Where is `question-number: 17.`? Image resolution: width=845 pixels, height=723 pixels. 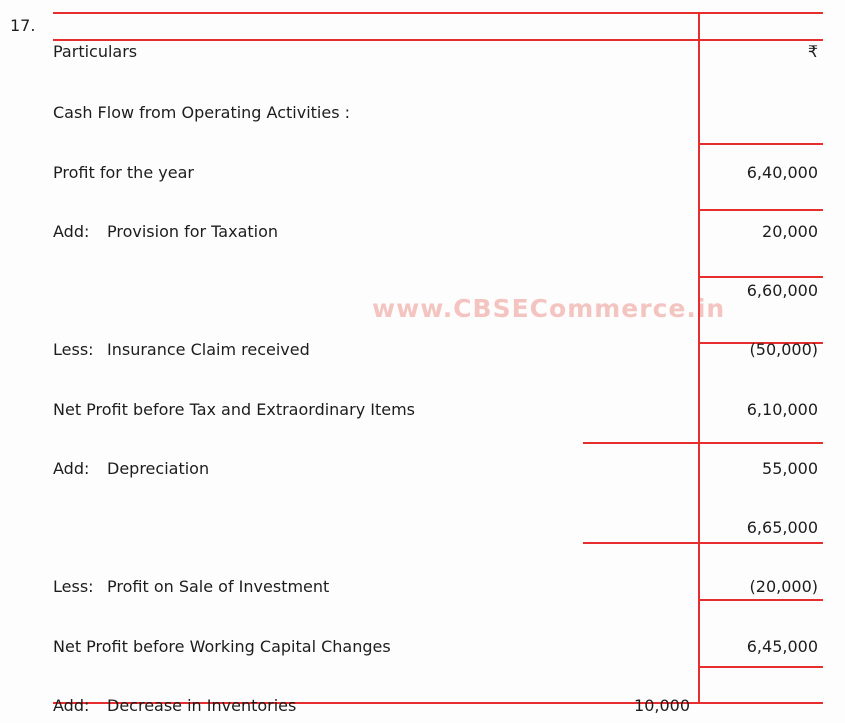 question-number: 17. is located at coordinates (23, 25).